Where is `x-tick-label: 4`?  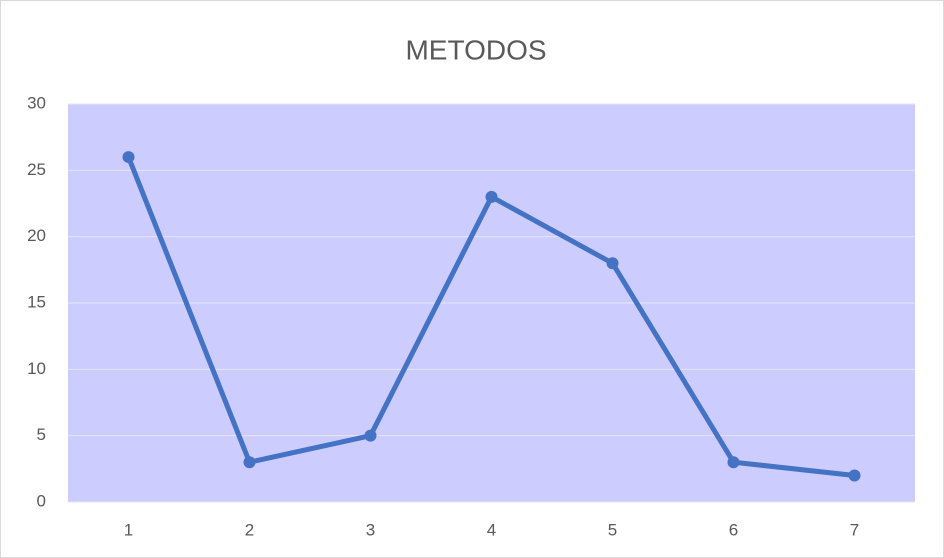
x-tick-label: 4 is located at coordinates (491, 529).